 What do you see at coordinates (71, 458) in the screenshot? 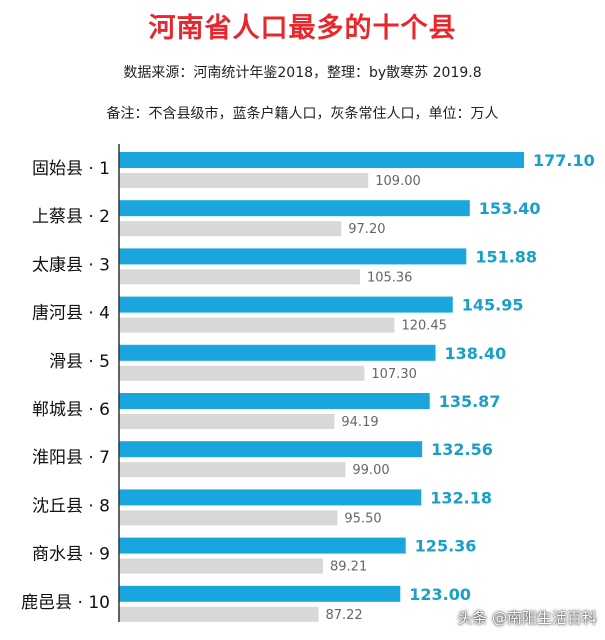
I see `category-label: 淮阳县 · 7` at bounding box center [71, 458].